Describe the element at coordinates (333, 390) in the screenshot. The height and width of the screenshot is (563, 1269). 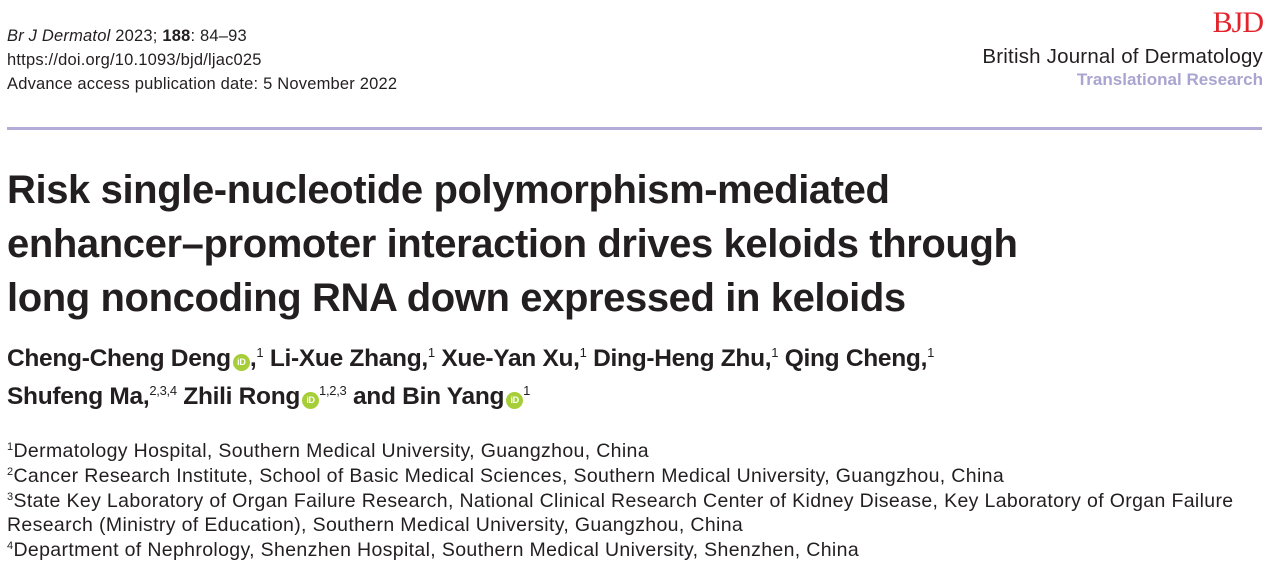
I see `author-affiliation-sup: 1,2,3` at that location.